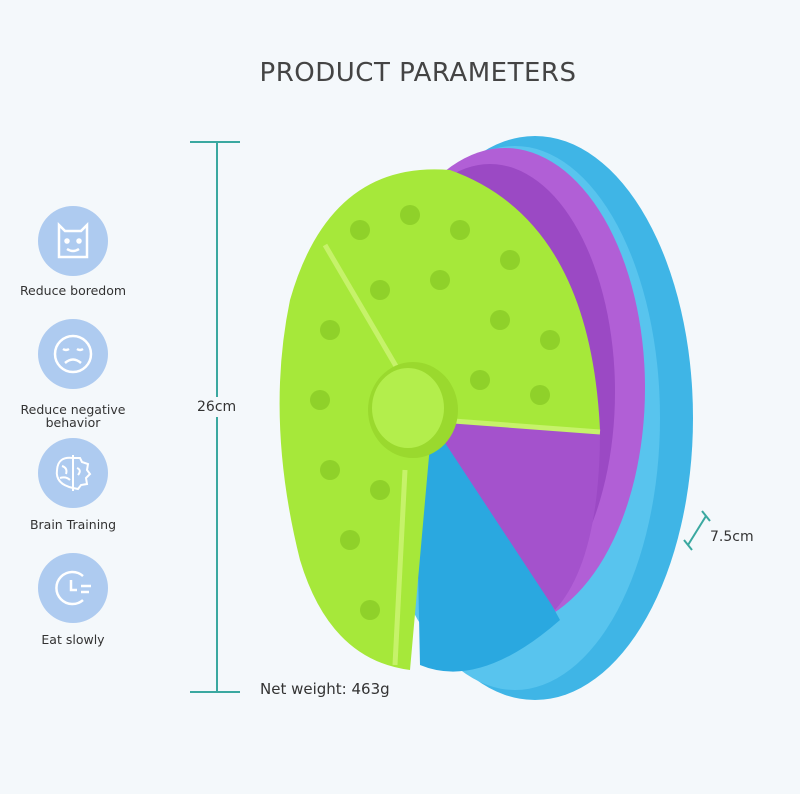 Image resolution: width=800 pixels, height=794 pixels. What do you see at coordinates (73, 639) in the screenshot?
I see `feature-label: Eat slowly` at bounding box center [73, 639].